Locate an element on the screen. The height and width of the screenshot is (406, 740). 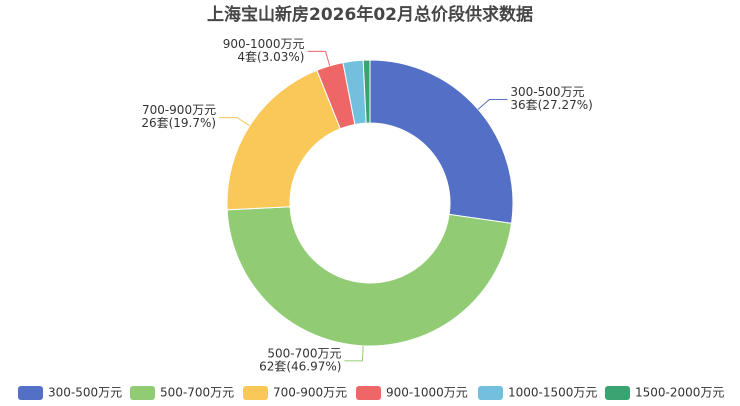
legend-label: 900-1000万元 is located at coordinates (427, 393).